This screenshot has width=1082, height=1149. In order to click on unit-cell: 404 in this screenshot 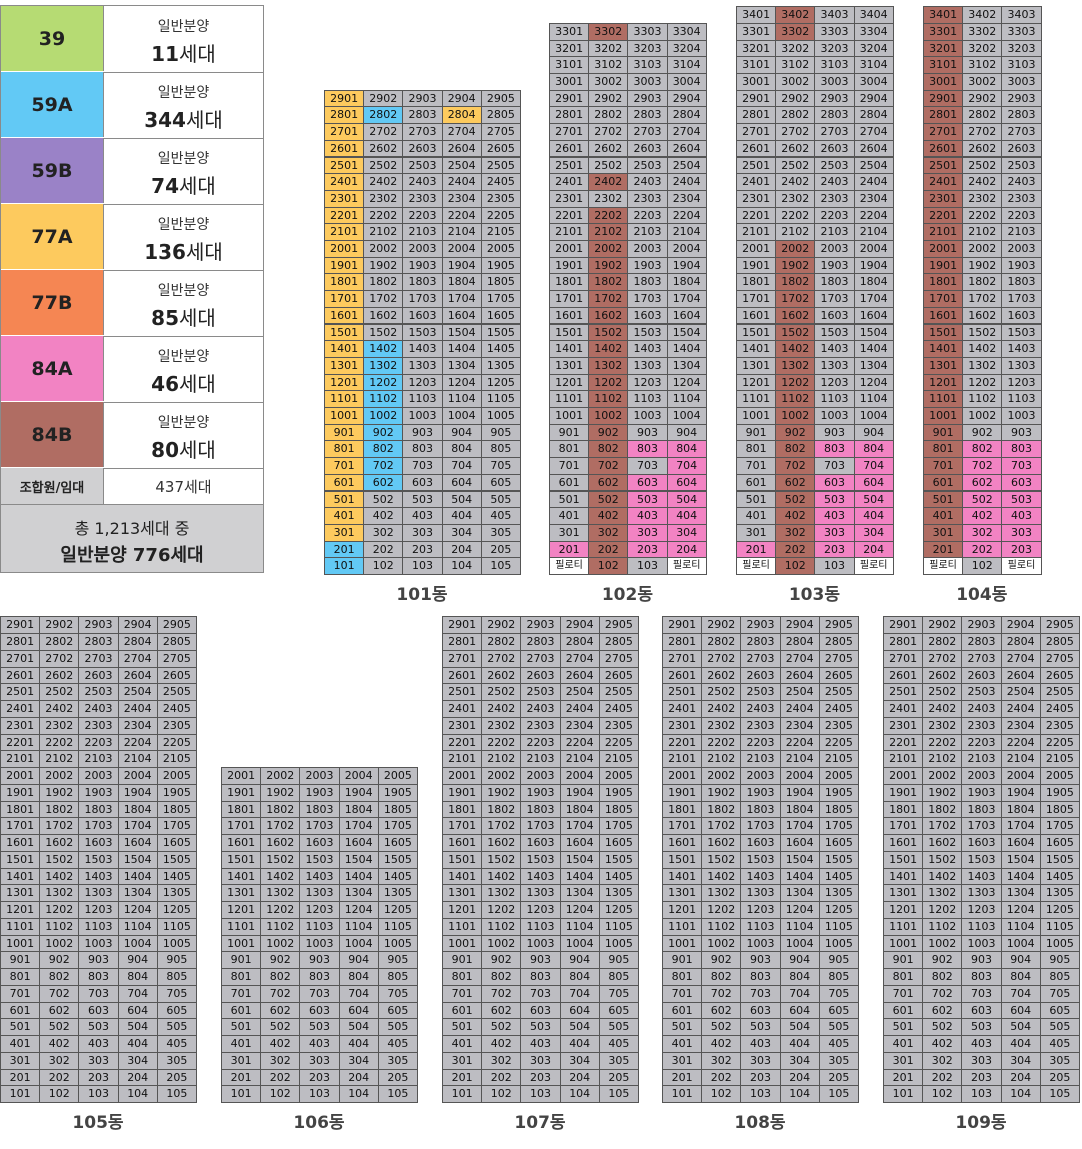, I will do `click(873, 516)`.